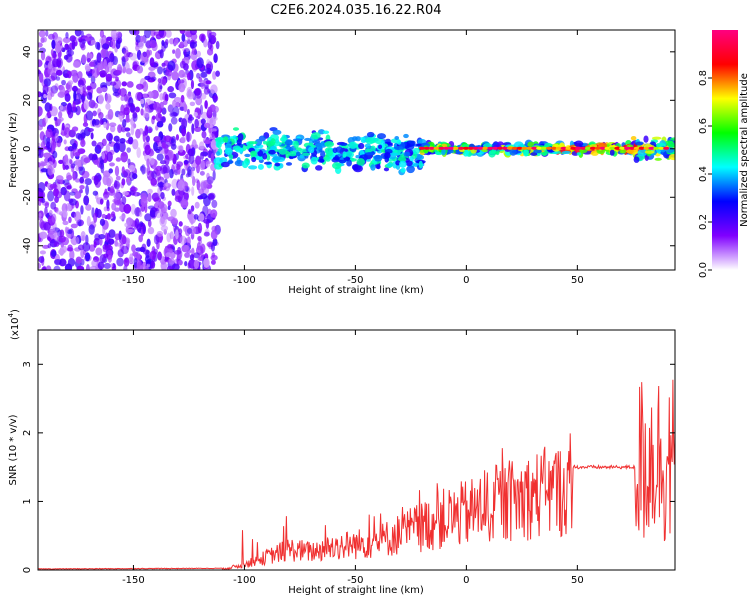 The image size is (750, 600). Describe the element at coordinates (355, 580) in the screenshot. I see `snr-x-tick-label: -50` at that location.